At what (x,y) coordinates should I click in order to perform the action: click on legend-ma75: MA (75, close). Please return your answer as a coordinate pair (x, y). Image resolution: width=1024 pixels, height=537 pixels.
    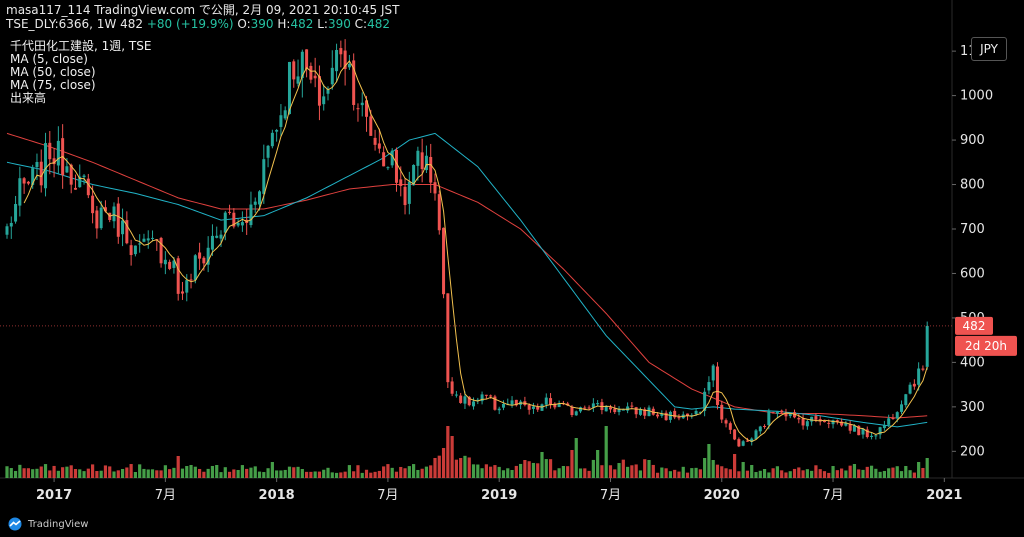
    Looking at the image, I should click on (53, 85).